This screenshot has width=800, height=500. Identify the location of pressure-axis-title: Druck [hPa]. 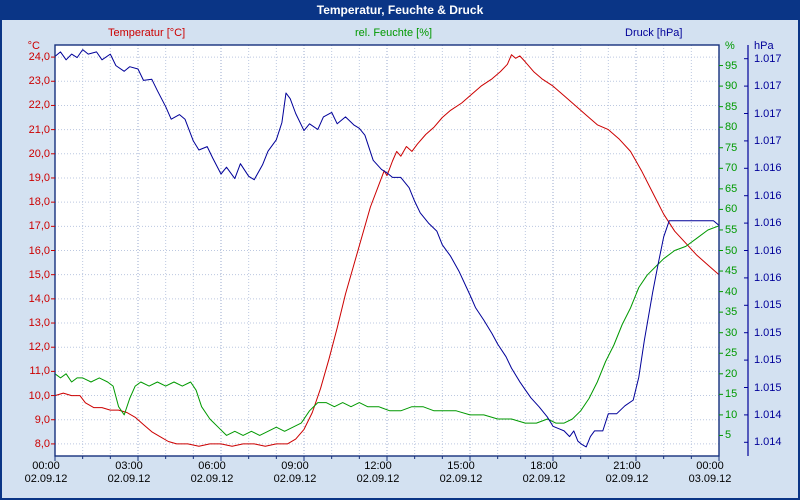
(654, 33).